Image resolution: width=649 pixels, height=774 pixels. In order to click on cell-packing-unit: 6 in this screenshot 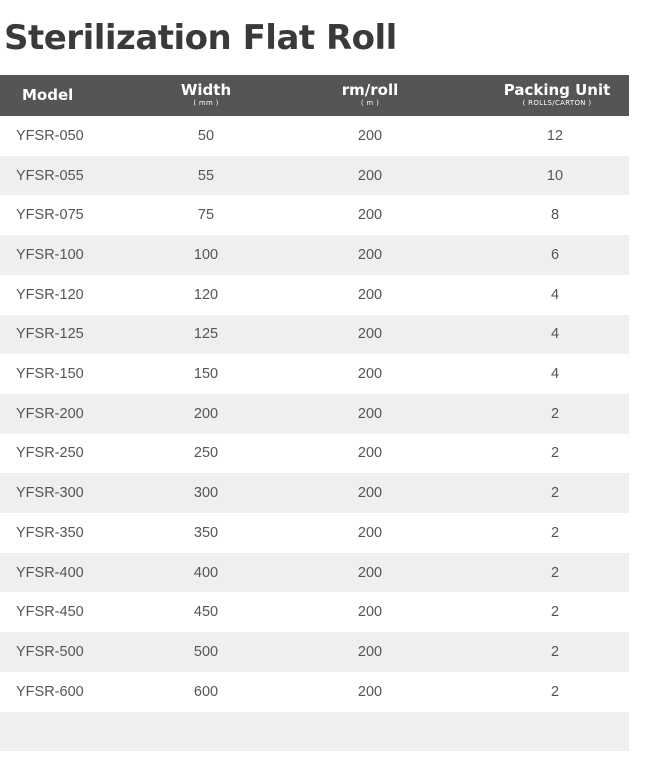, I will do `click(555, 254)`.